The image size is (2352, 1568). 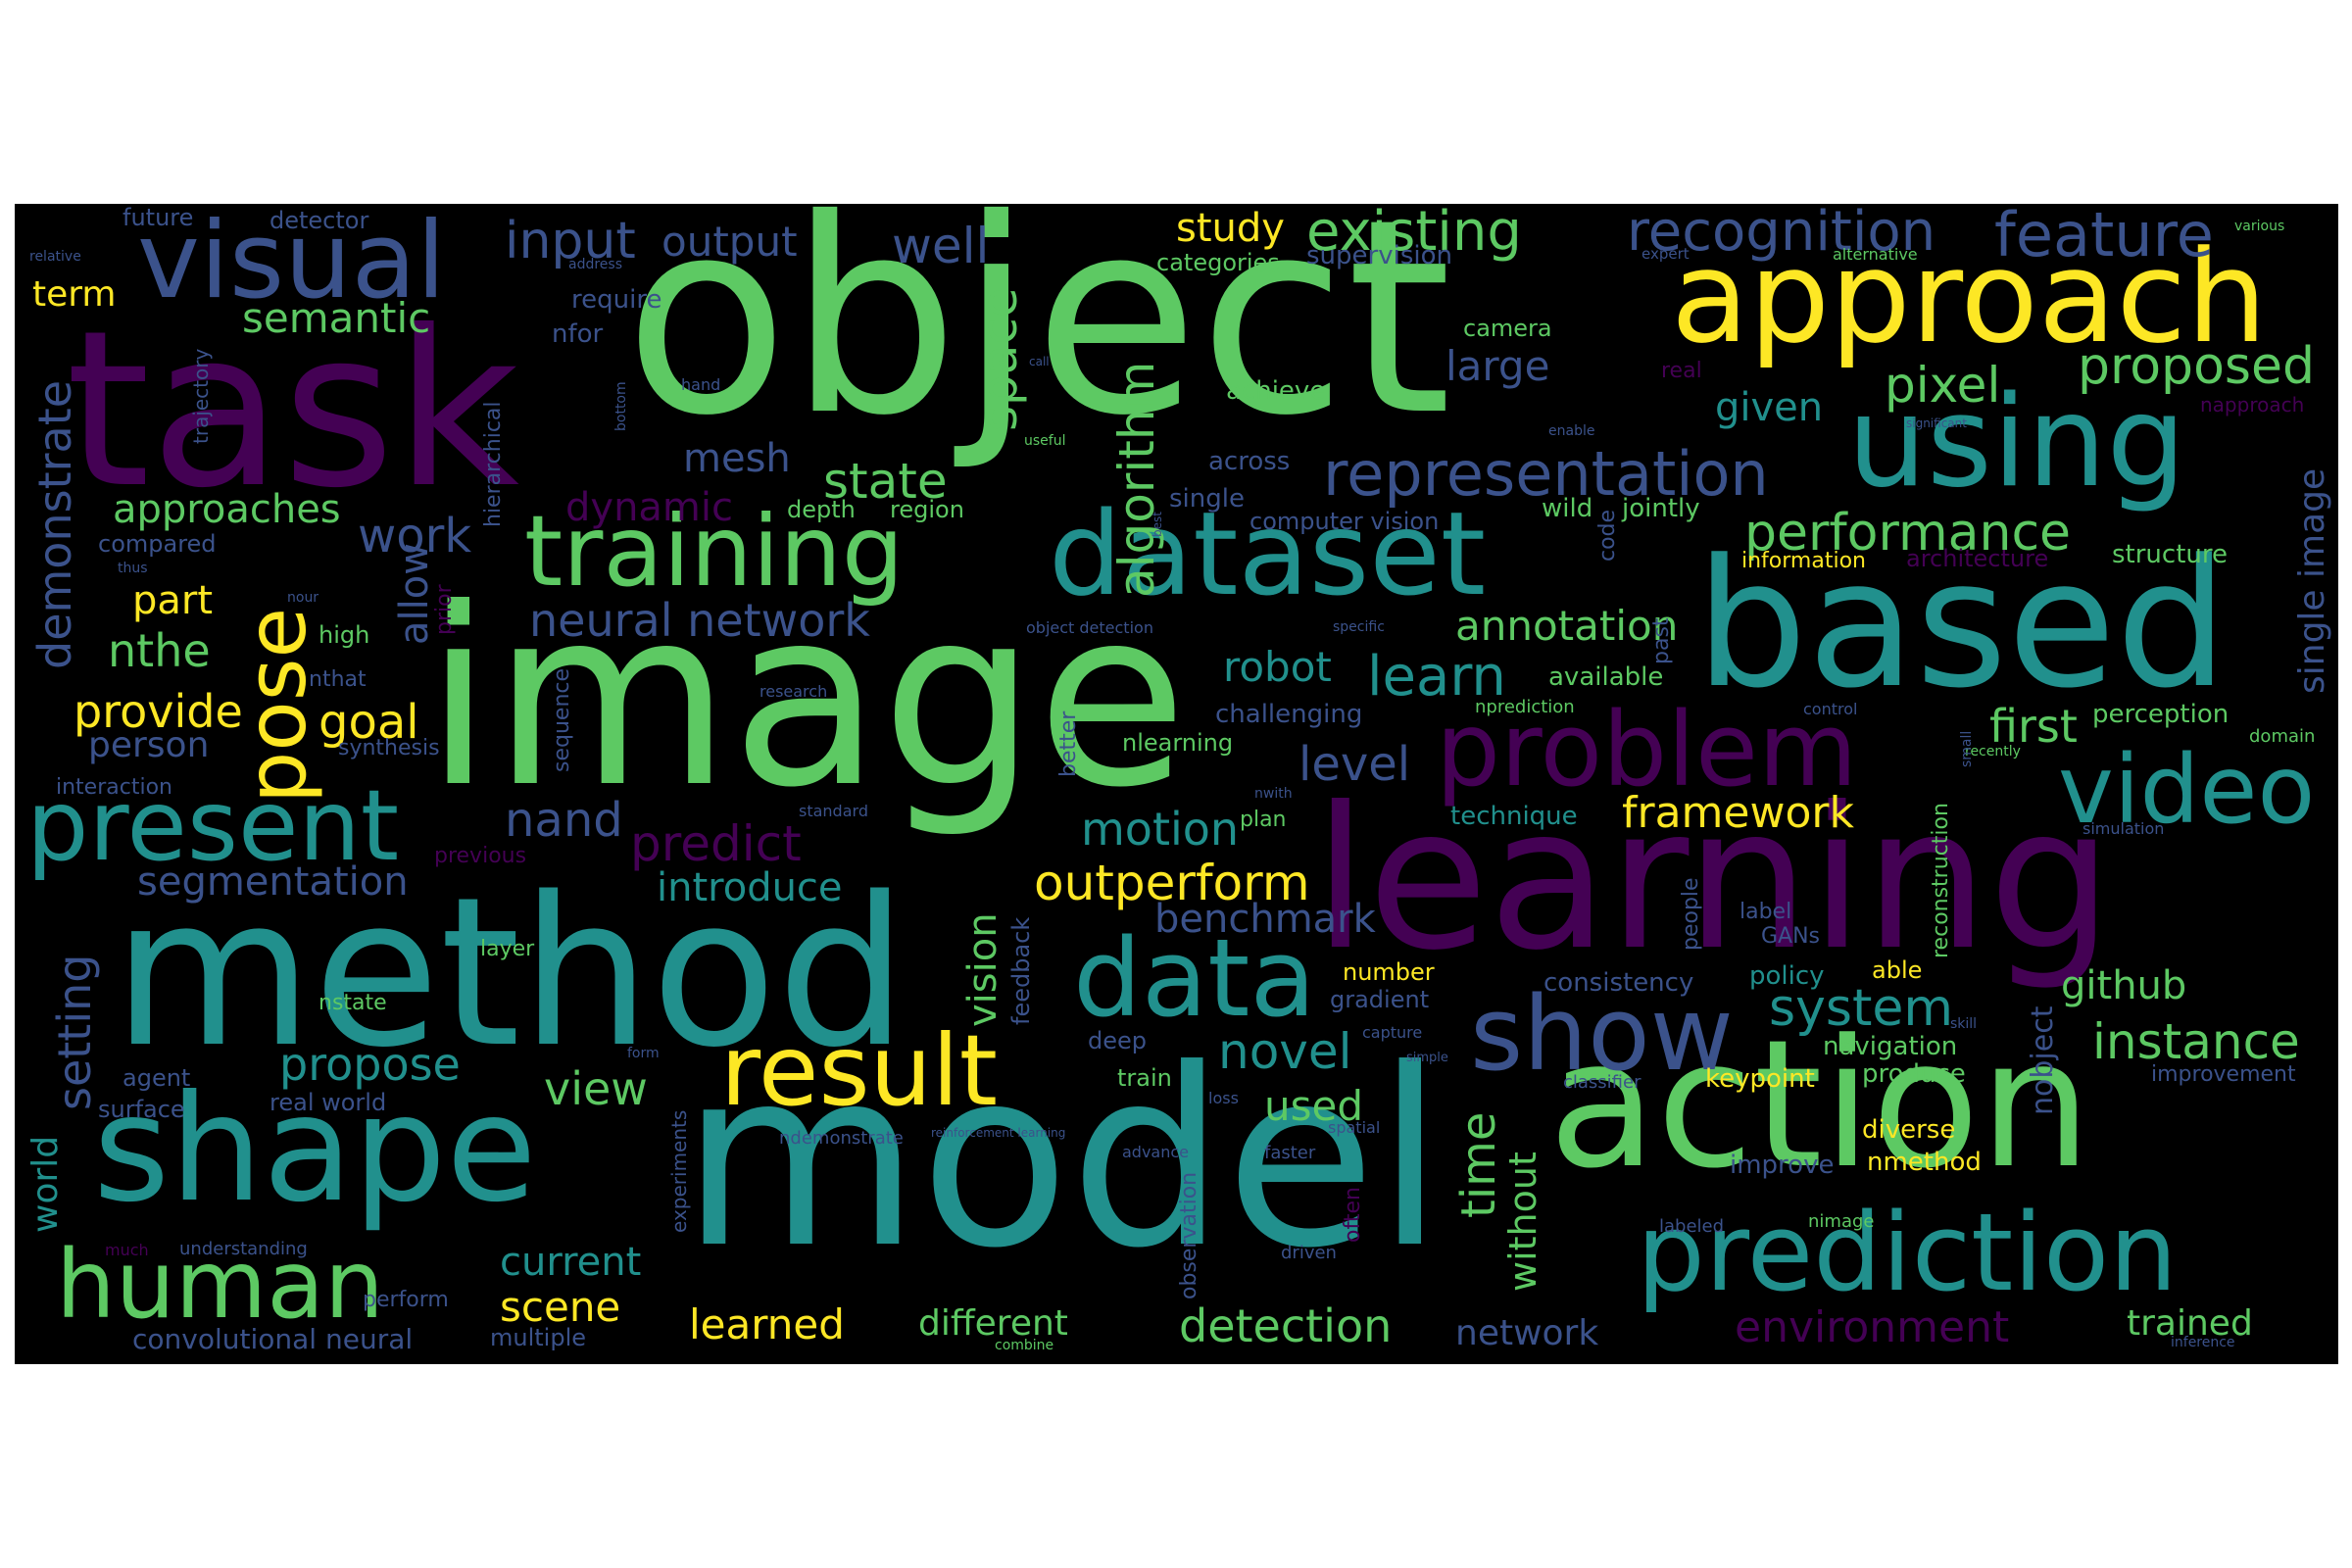 What do you see at coordinates (114, 787) in the screenshot?
I see `word-interaction: interaction` at bounding box center [114, 787].